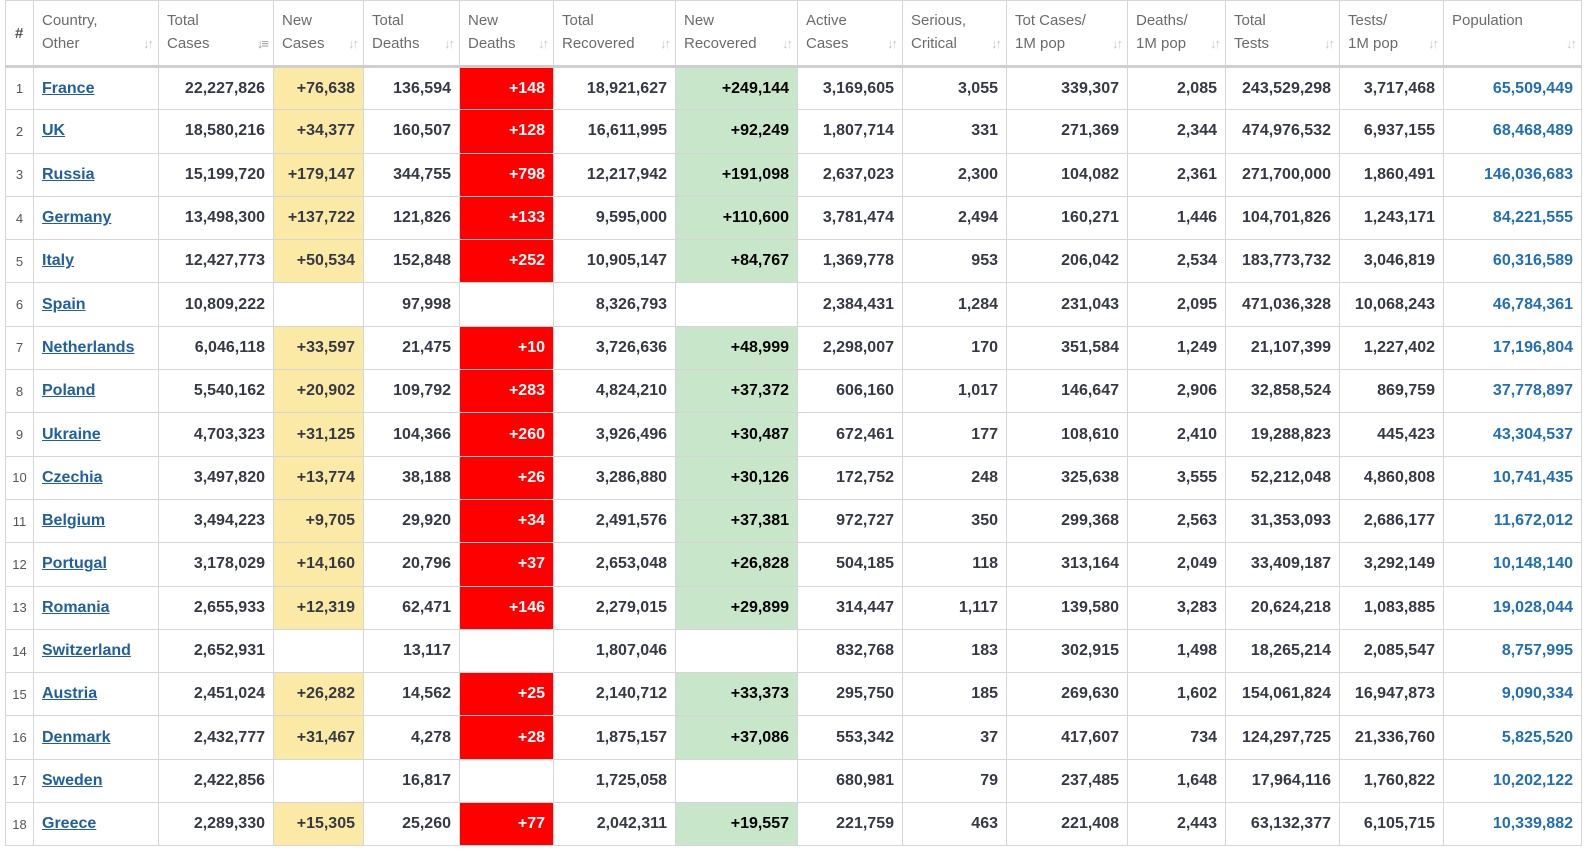 This screenshot has height=853, width=1595. I want to click on country-link: Switzerland, so click(86, 650).